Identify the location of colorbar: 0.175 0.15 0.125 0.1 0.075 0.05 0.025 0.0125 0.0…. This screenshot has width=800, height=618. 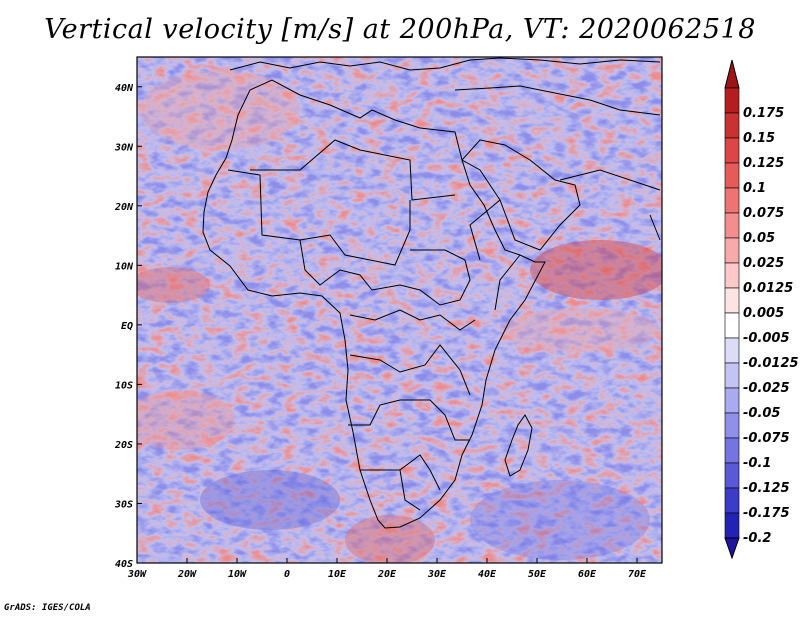
(761, 309).